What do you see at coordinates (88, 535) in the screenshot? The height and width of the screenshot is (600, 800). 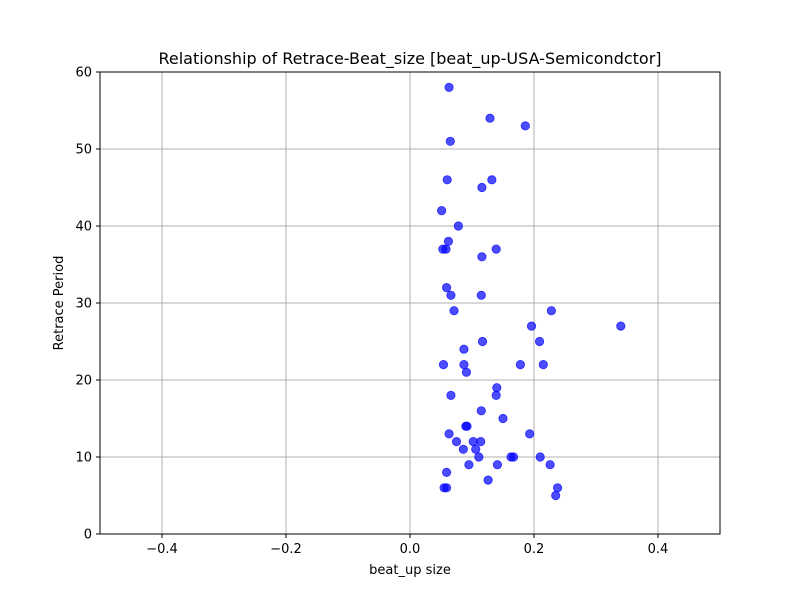 I see `y-tick-label: 0` at bounding box center [88, 535].